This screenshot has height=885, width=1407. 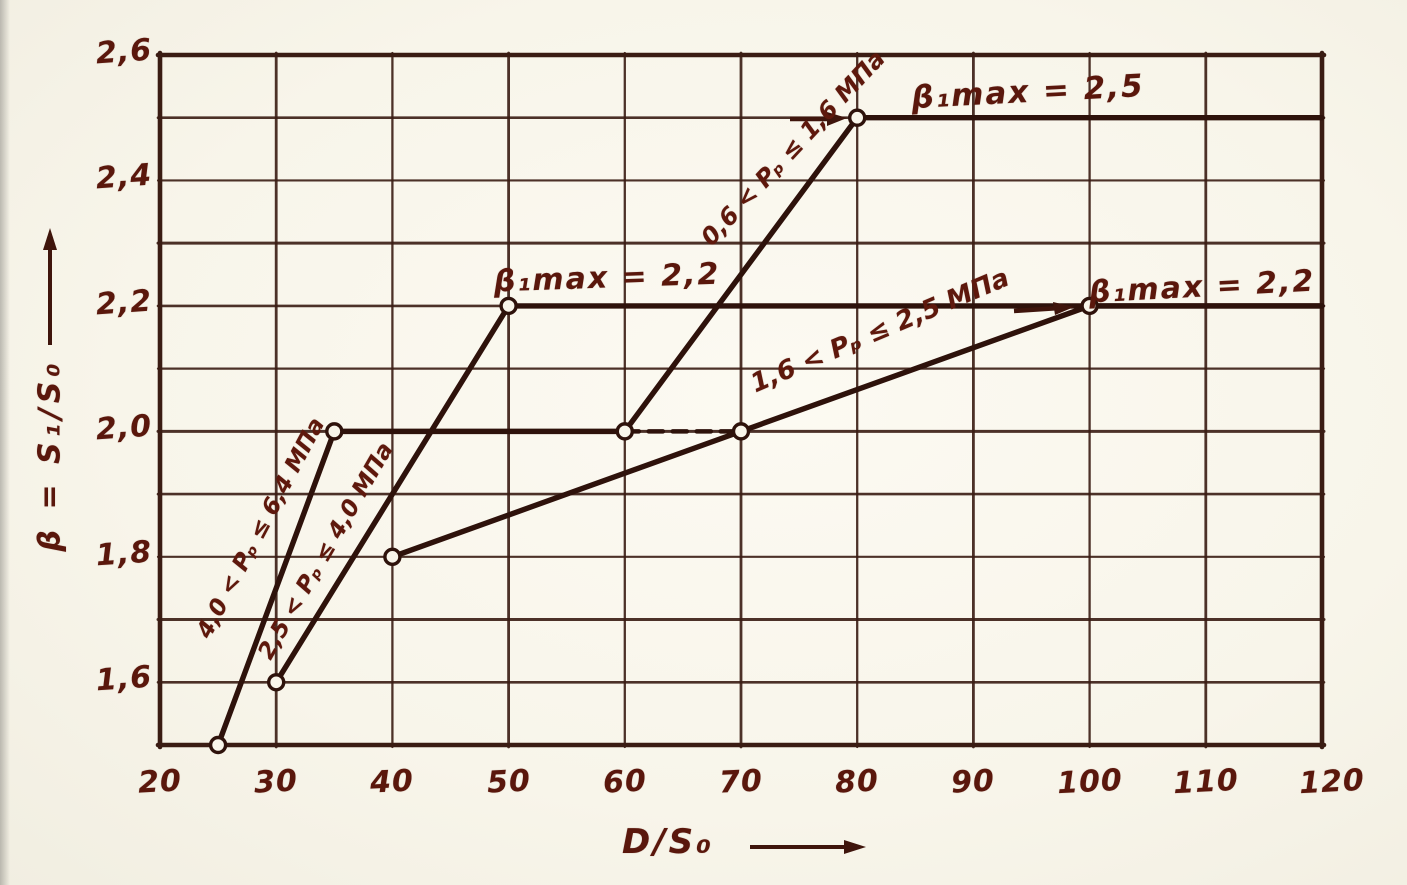 I want to click on x-tick-label: 90, so click(x=973, y=782).